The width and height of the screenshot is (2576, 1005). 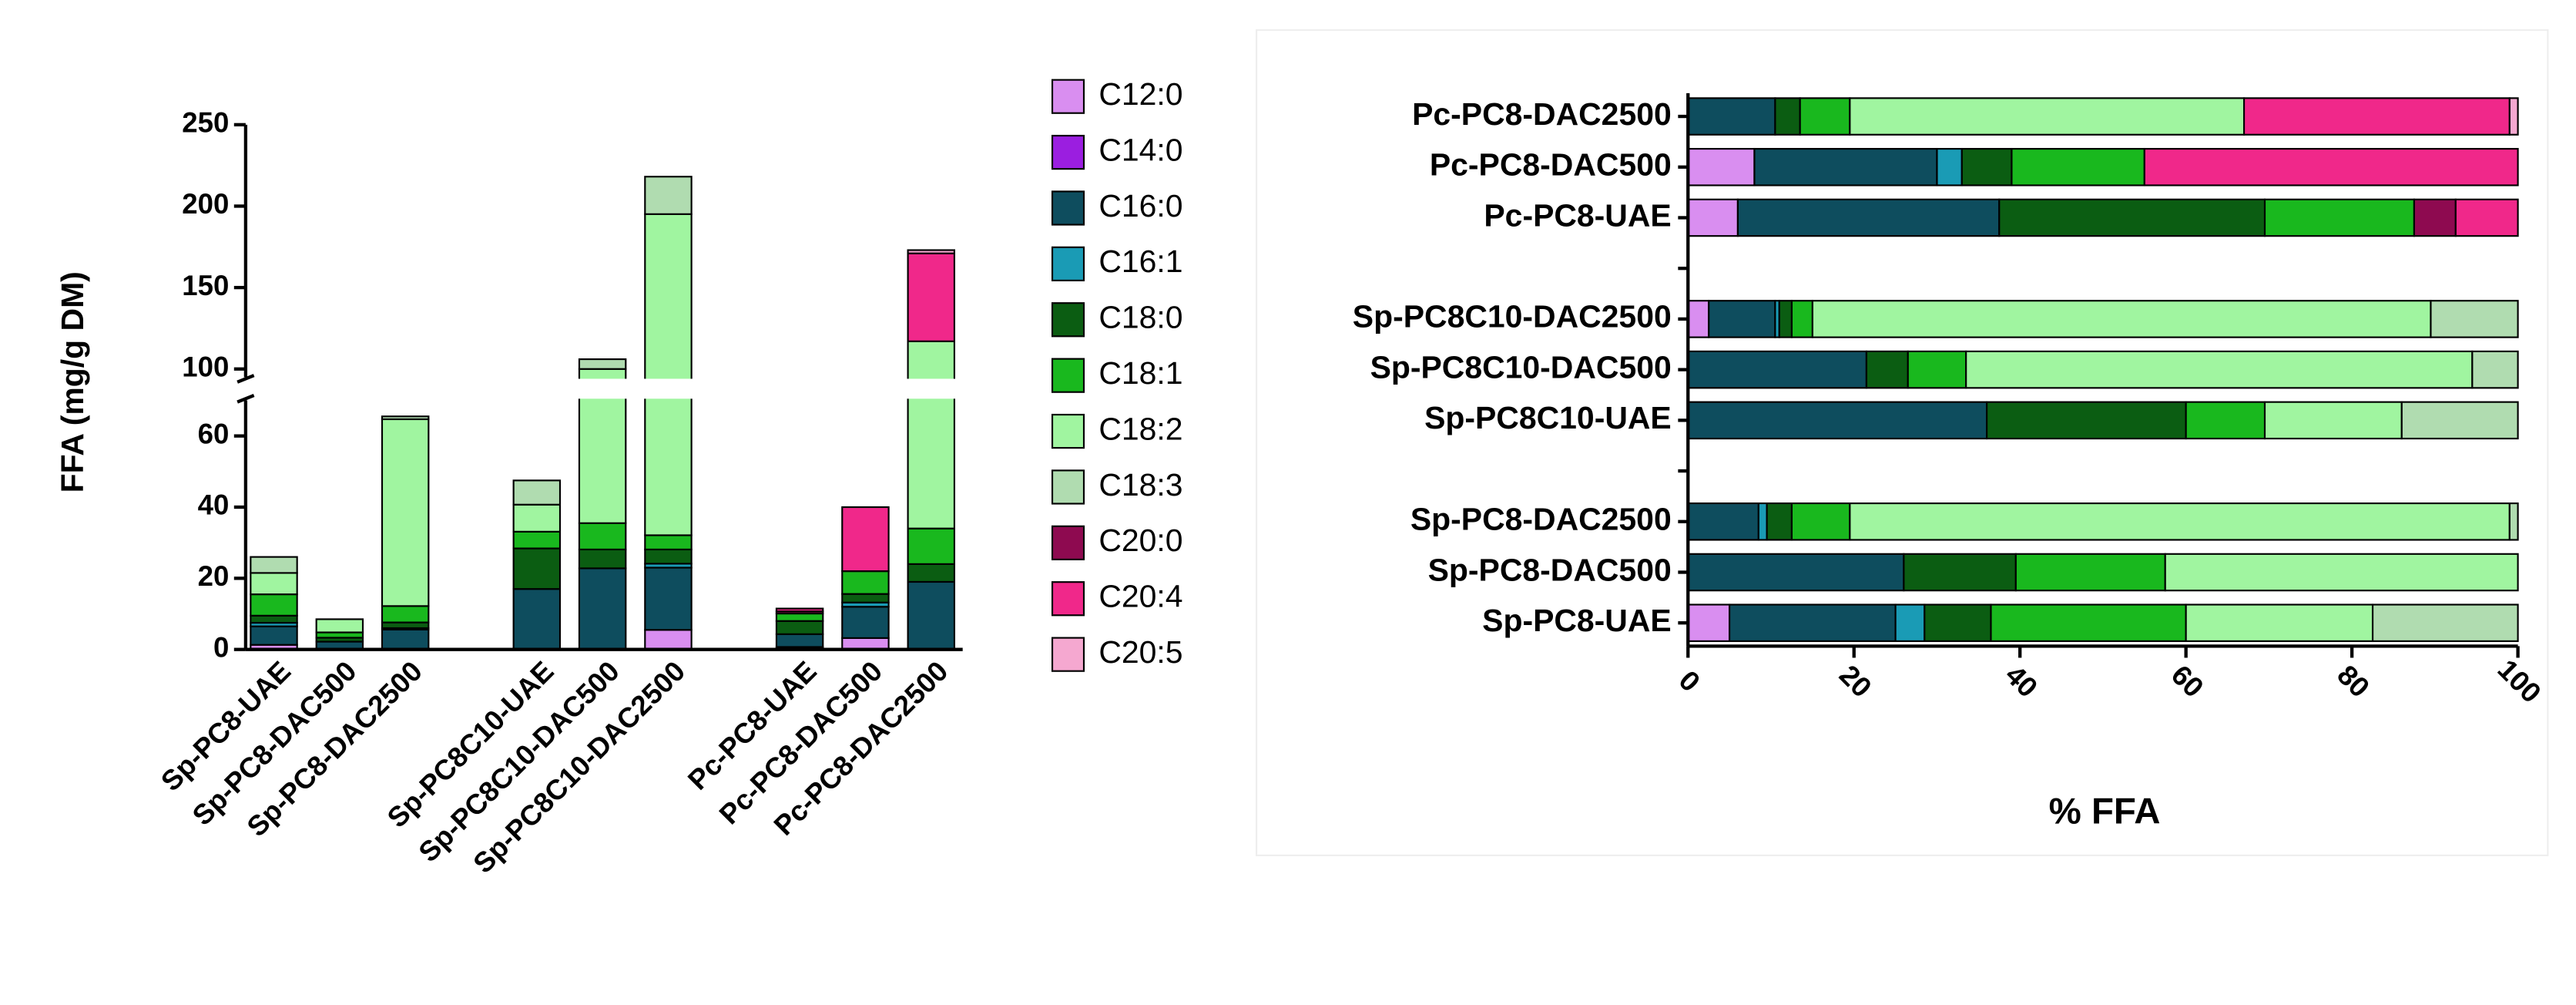 What do you see at coordinates (1140, 429) in the screenshot?
I see `legend-label: C18:2` at bounding box center [1140, 429].